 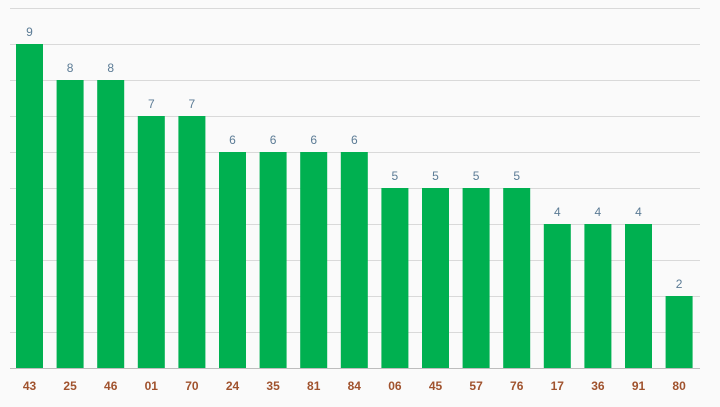 I want to click on x-tick-label-70: 70, so click(x=192, y=386).